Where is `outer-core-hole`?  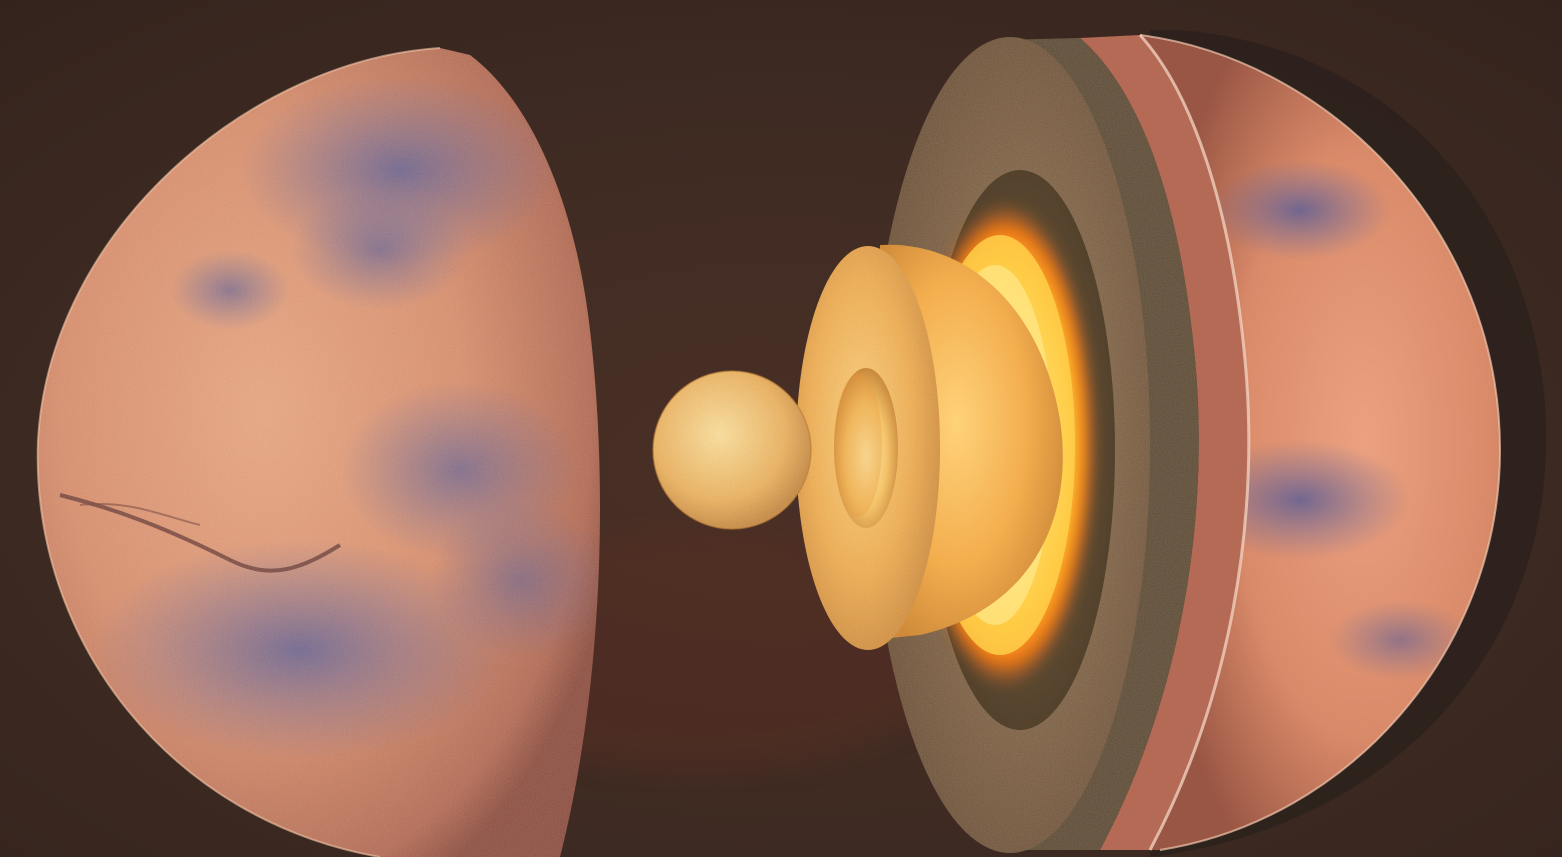
outer-core-hole is located at coordinates (866, 448).